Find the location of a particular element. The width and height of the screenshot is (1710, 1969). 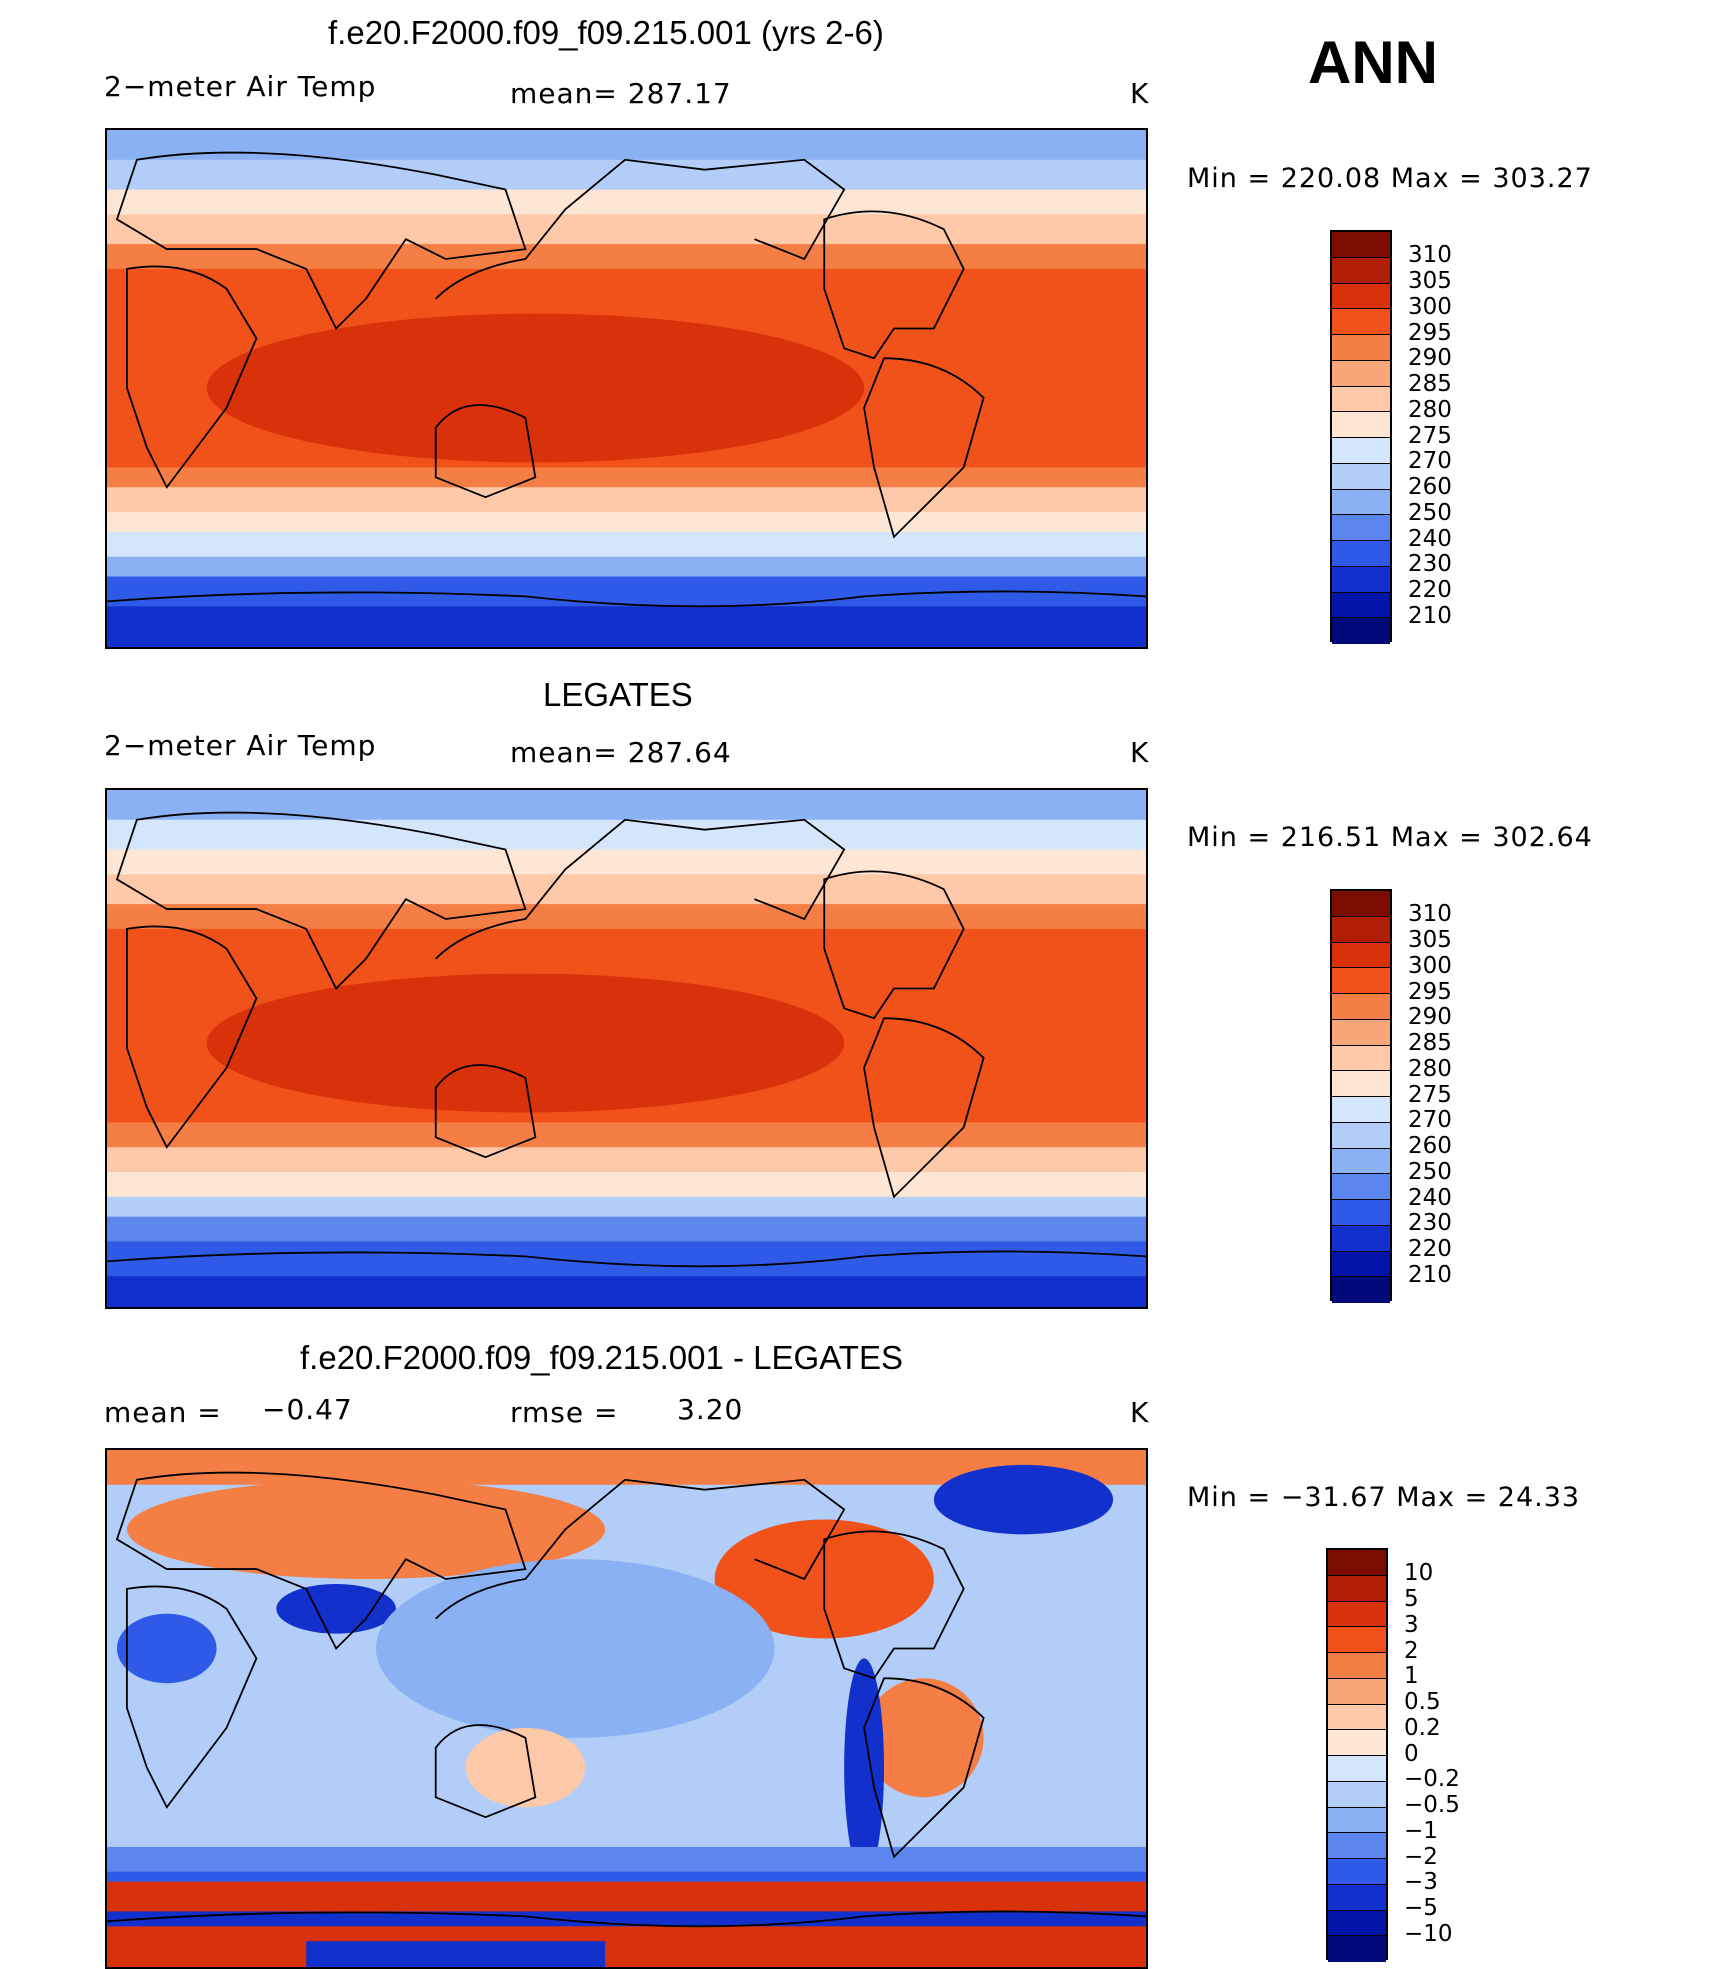

panel-1-minmax: Min = 220.08 Max = 303.27 is located at coordinates (1390, 178).